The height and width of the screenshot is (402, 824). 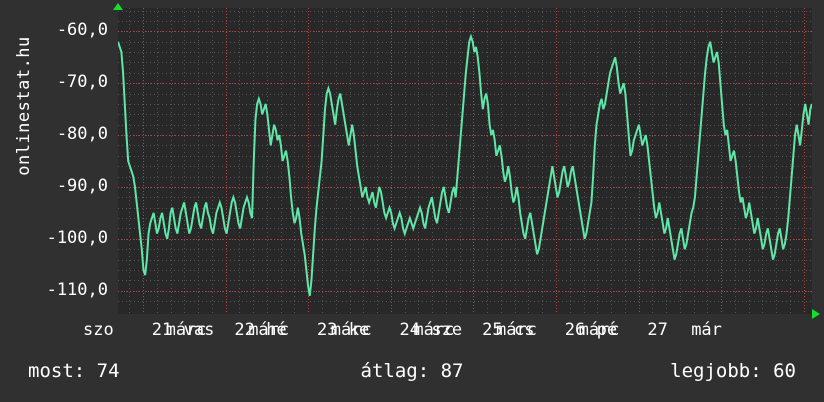 I want to click on x-tick-label-number: 21, so click(x=162, y=330).